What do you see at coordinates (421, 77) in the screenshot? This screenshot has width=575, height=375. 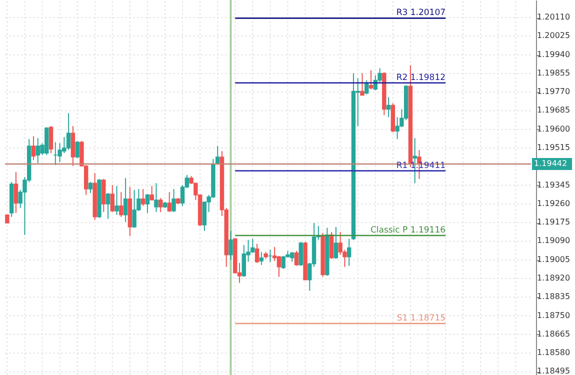 I see `ref-line-label: R2 1.19812` at bounding box center [421, 77].